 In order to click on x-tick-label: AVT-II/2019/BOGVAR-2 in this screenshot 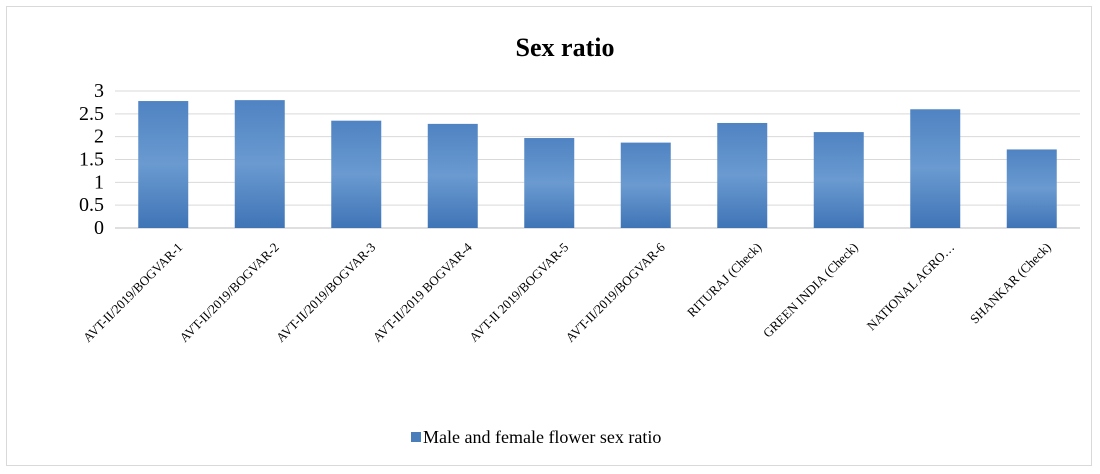, I will do `click(228, 292)`.